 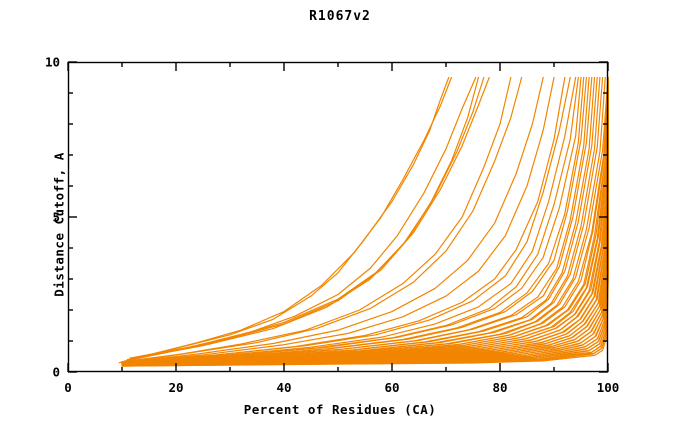 I want to click on y-axis-label: Distance Cutoff, A, so click(x=59, y=224).